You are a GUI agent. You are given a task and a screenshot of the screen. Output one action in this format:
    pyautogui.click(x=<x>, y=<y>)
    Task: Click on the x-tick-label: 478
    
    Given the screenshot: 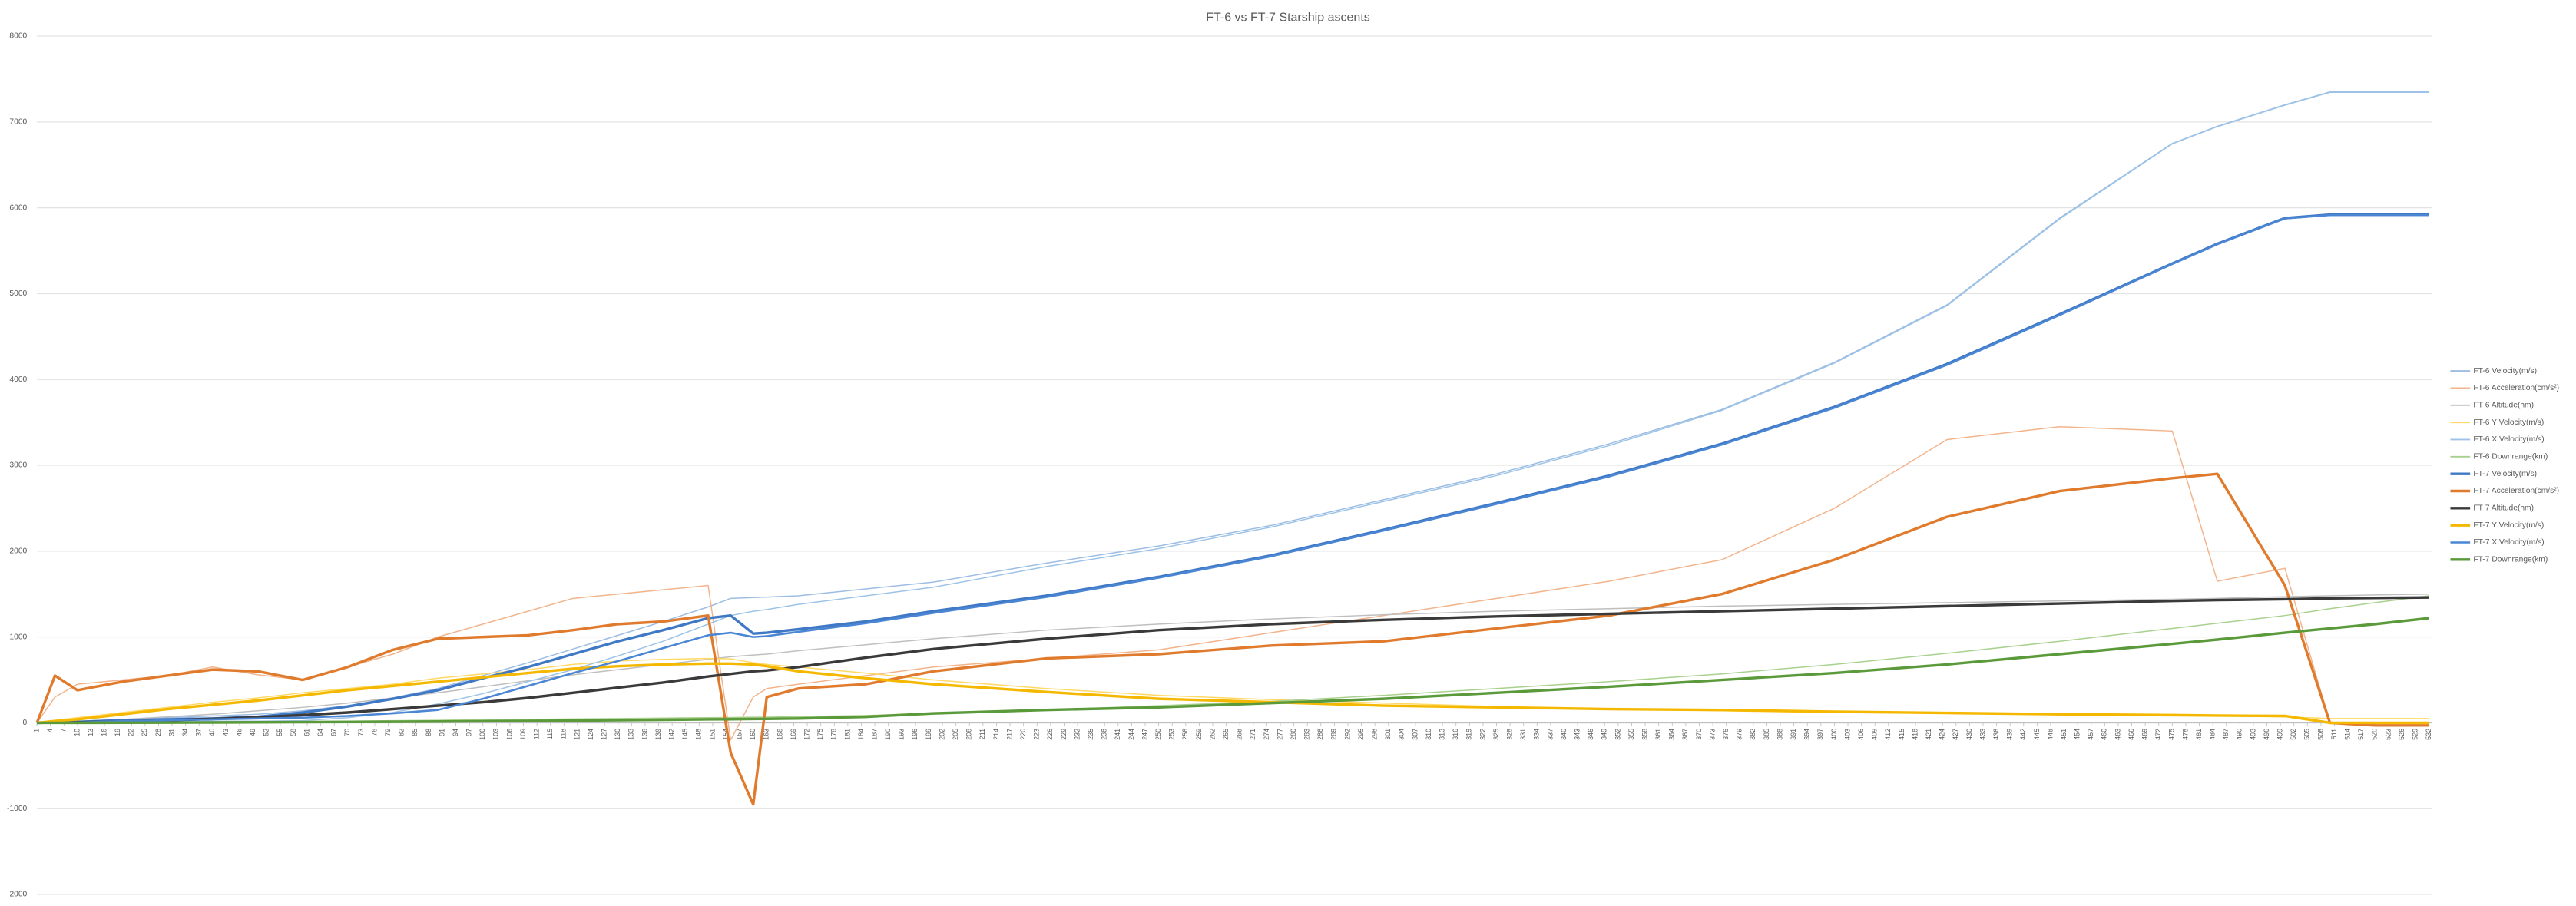 What is the action you would take?
    pyautogui.click(x=2185, y=734)
    